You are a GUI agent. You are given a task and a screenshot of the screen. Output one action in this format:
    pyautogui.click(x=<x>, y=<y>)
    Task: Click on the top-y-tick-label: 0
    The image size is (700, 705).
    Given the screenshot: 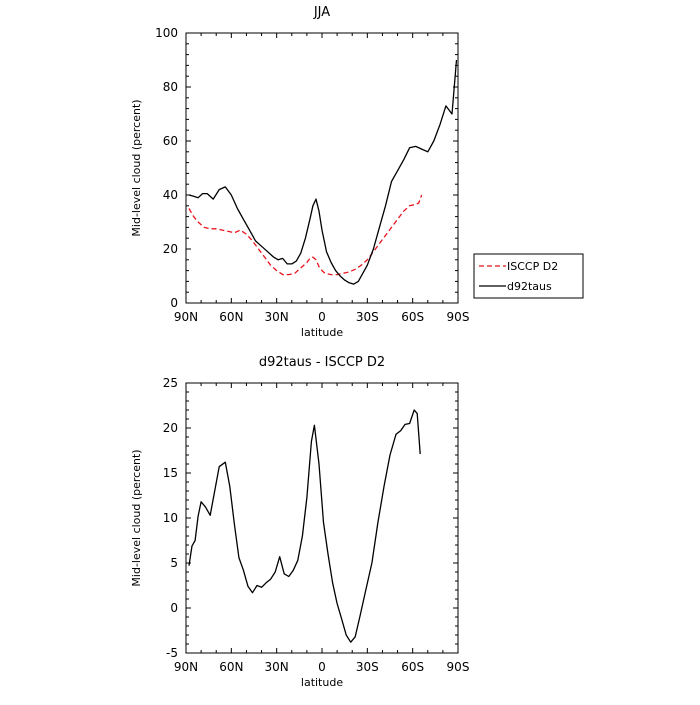 What is the action you would take?
    pyautogui.click(x=174, y=303)
    